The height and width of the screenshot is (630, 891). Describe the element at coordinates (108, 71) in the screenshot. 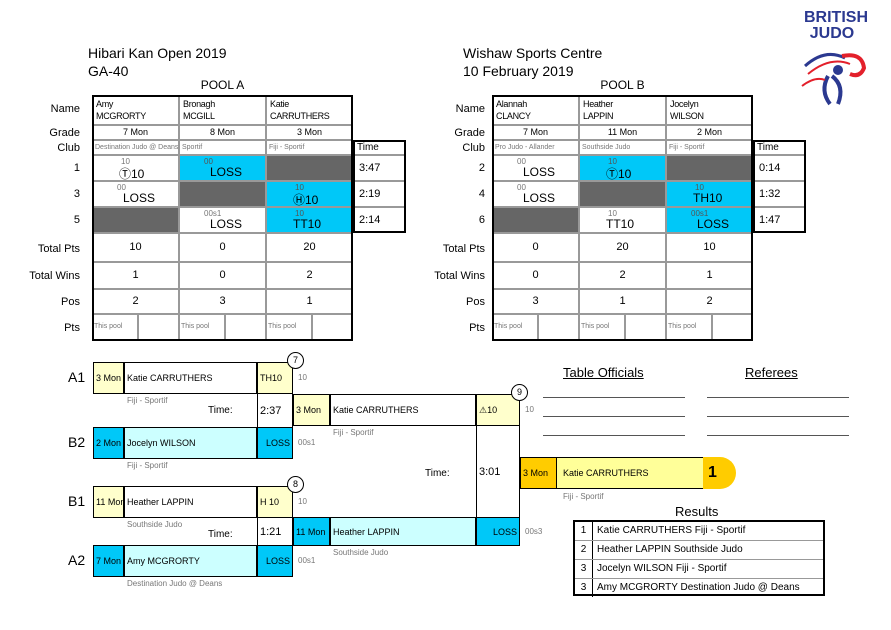

I see `category: GA-40` at that location.